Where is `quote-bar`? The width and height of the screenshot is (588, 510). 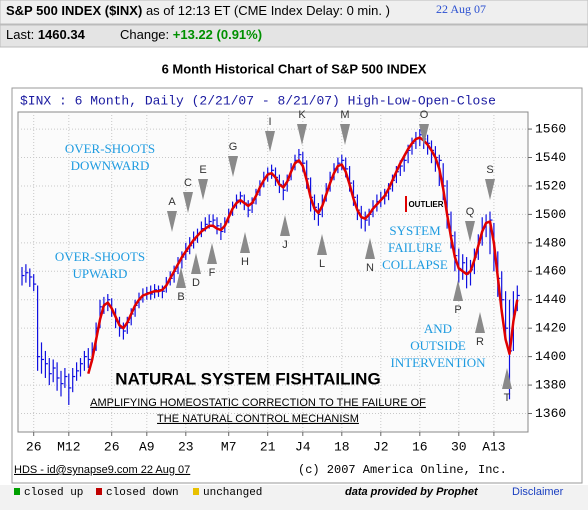 quote-bar is located at coordinates (294, 36).